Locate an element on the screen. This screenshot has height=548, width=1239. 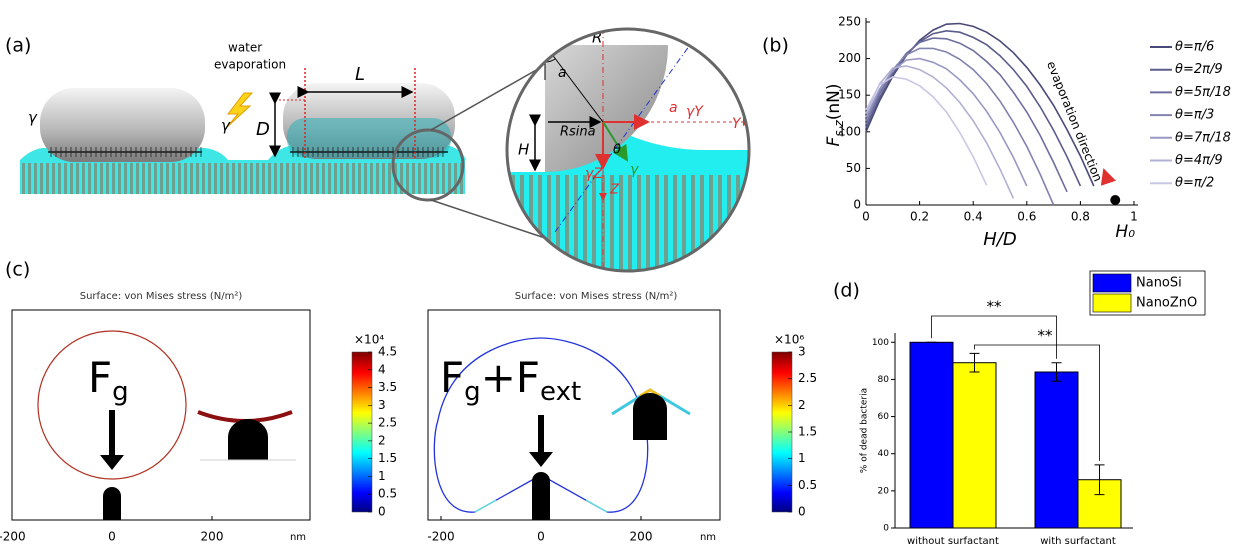
legend-label: θ=5π/18 is located at coordinates (1203, 92).